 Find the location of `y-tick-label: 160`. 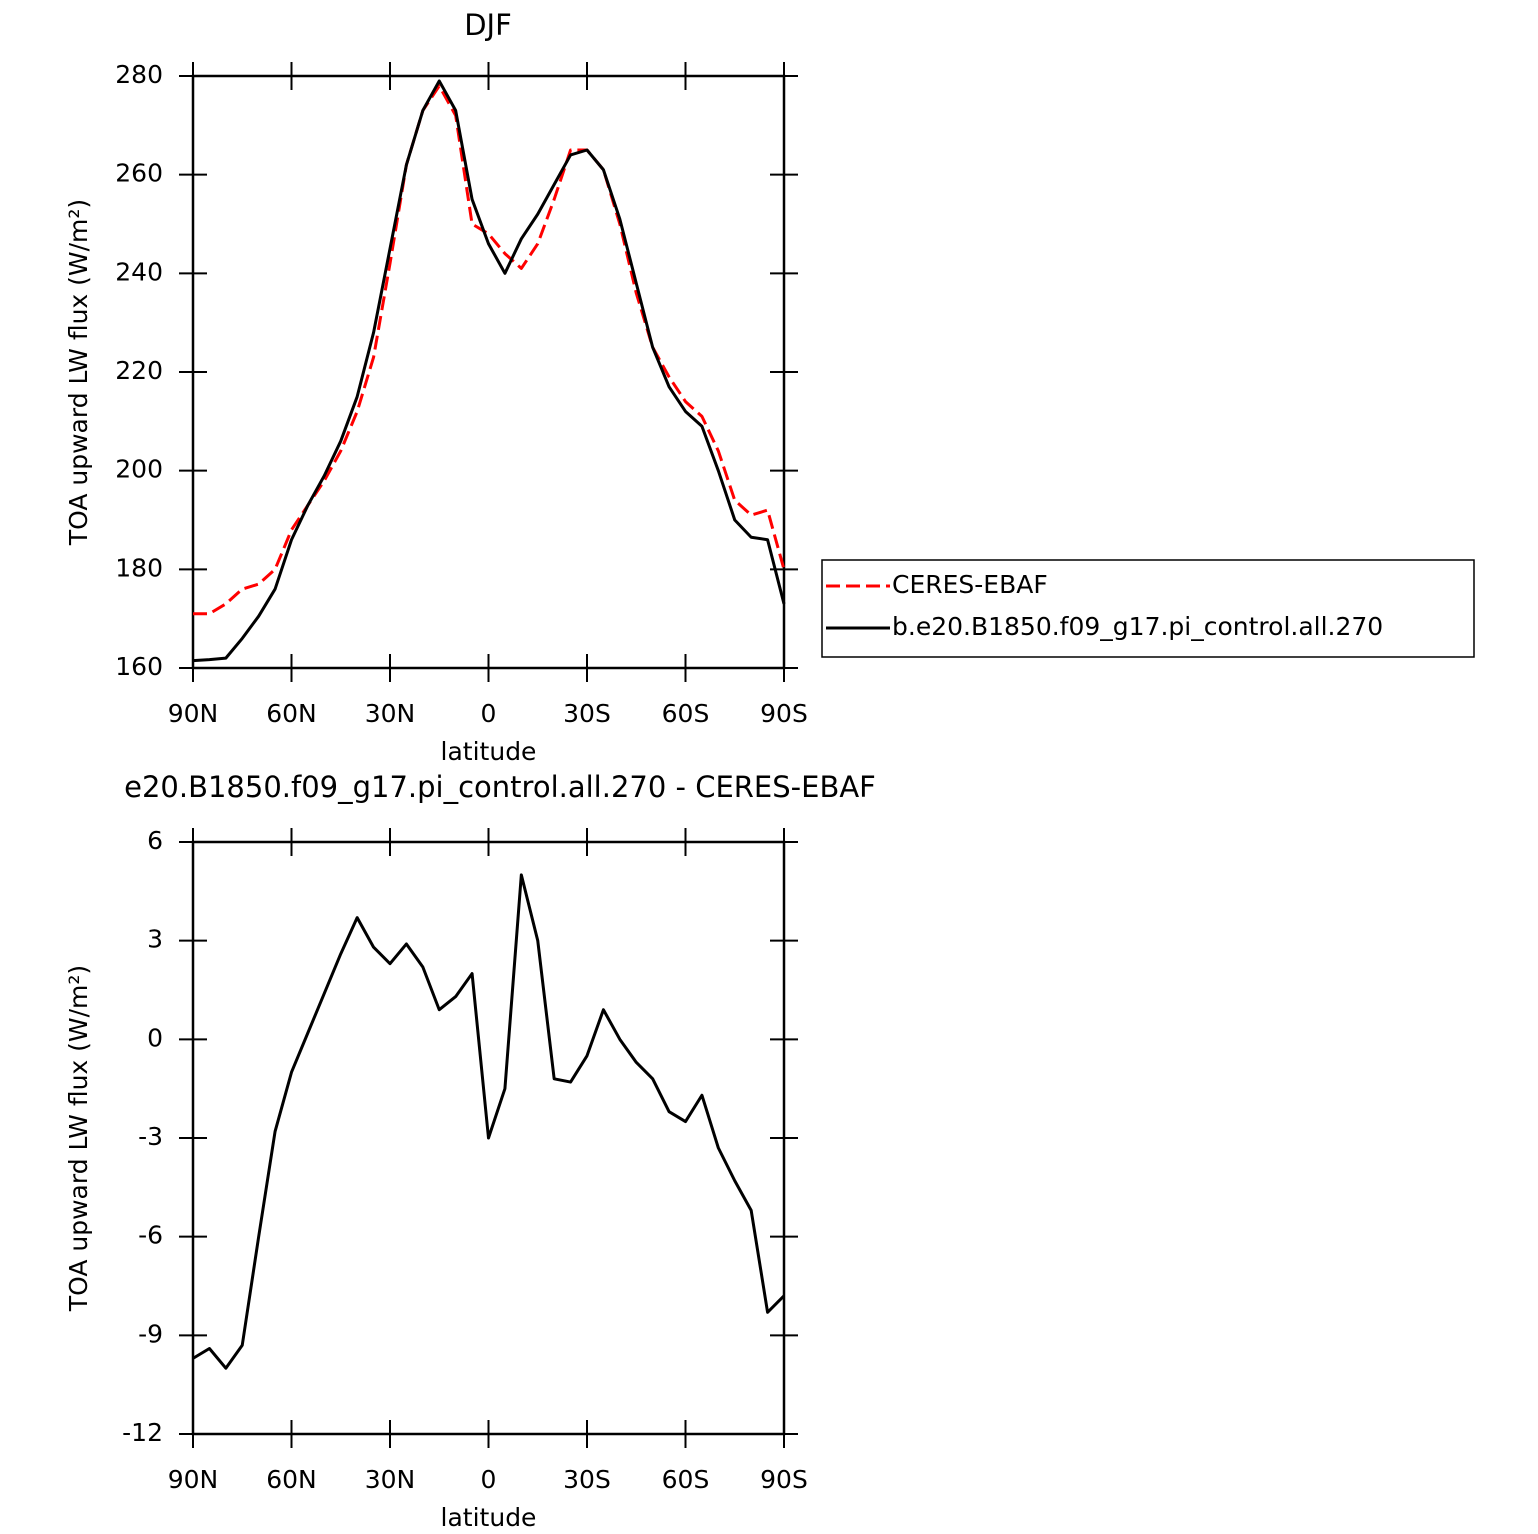

y-tick-label: 160 is located at coordinates (139, 666).